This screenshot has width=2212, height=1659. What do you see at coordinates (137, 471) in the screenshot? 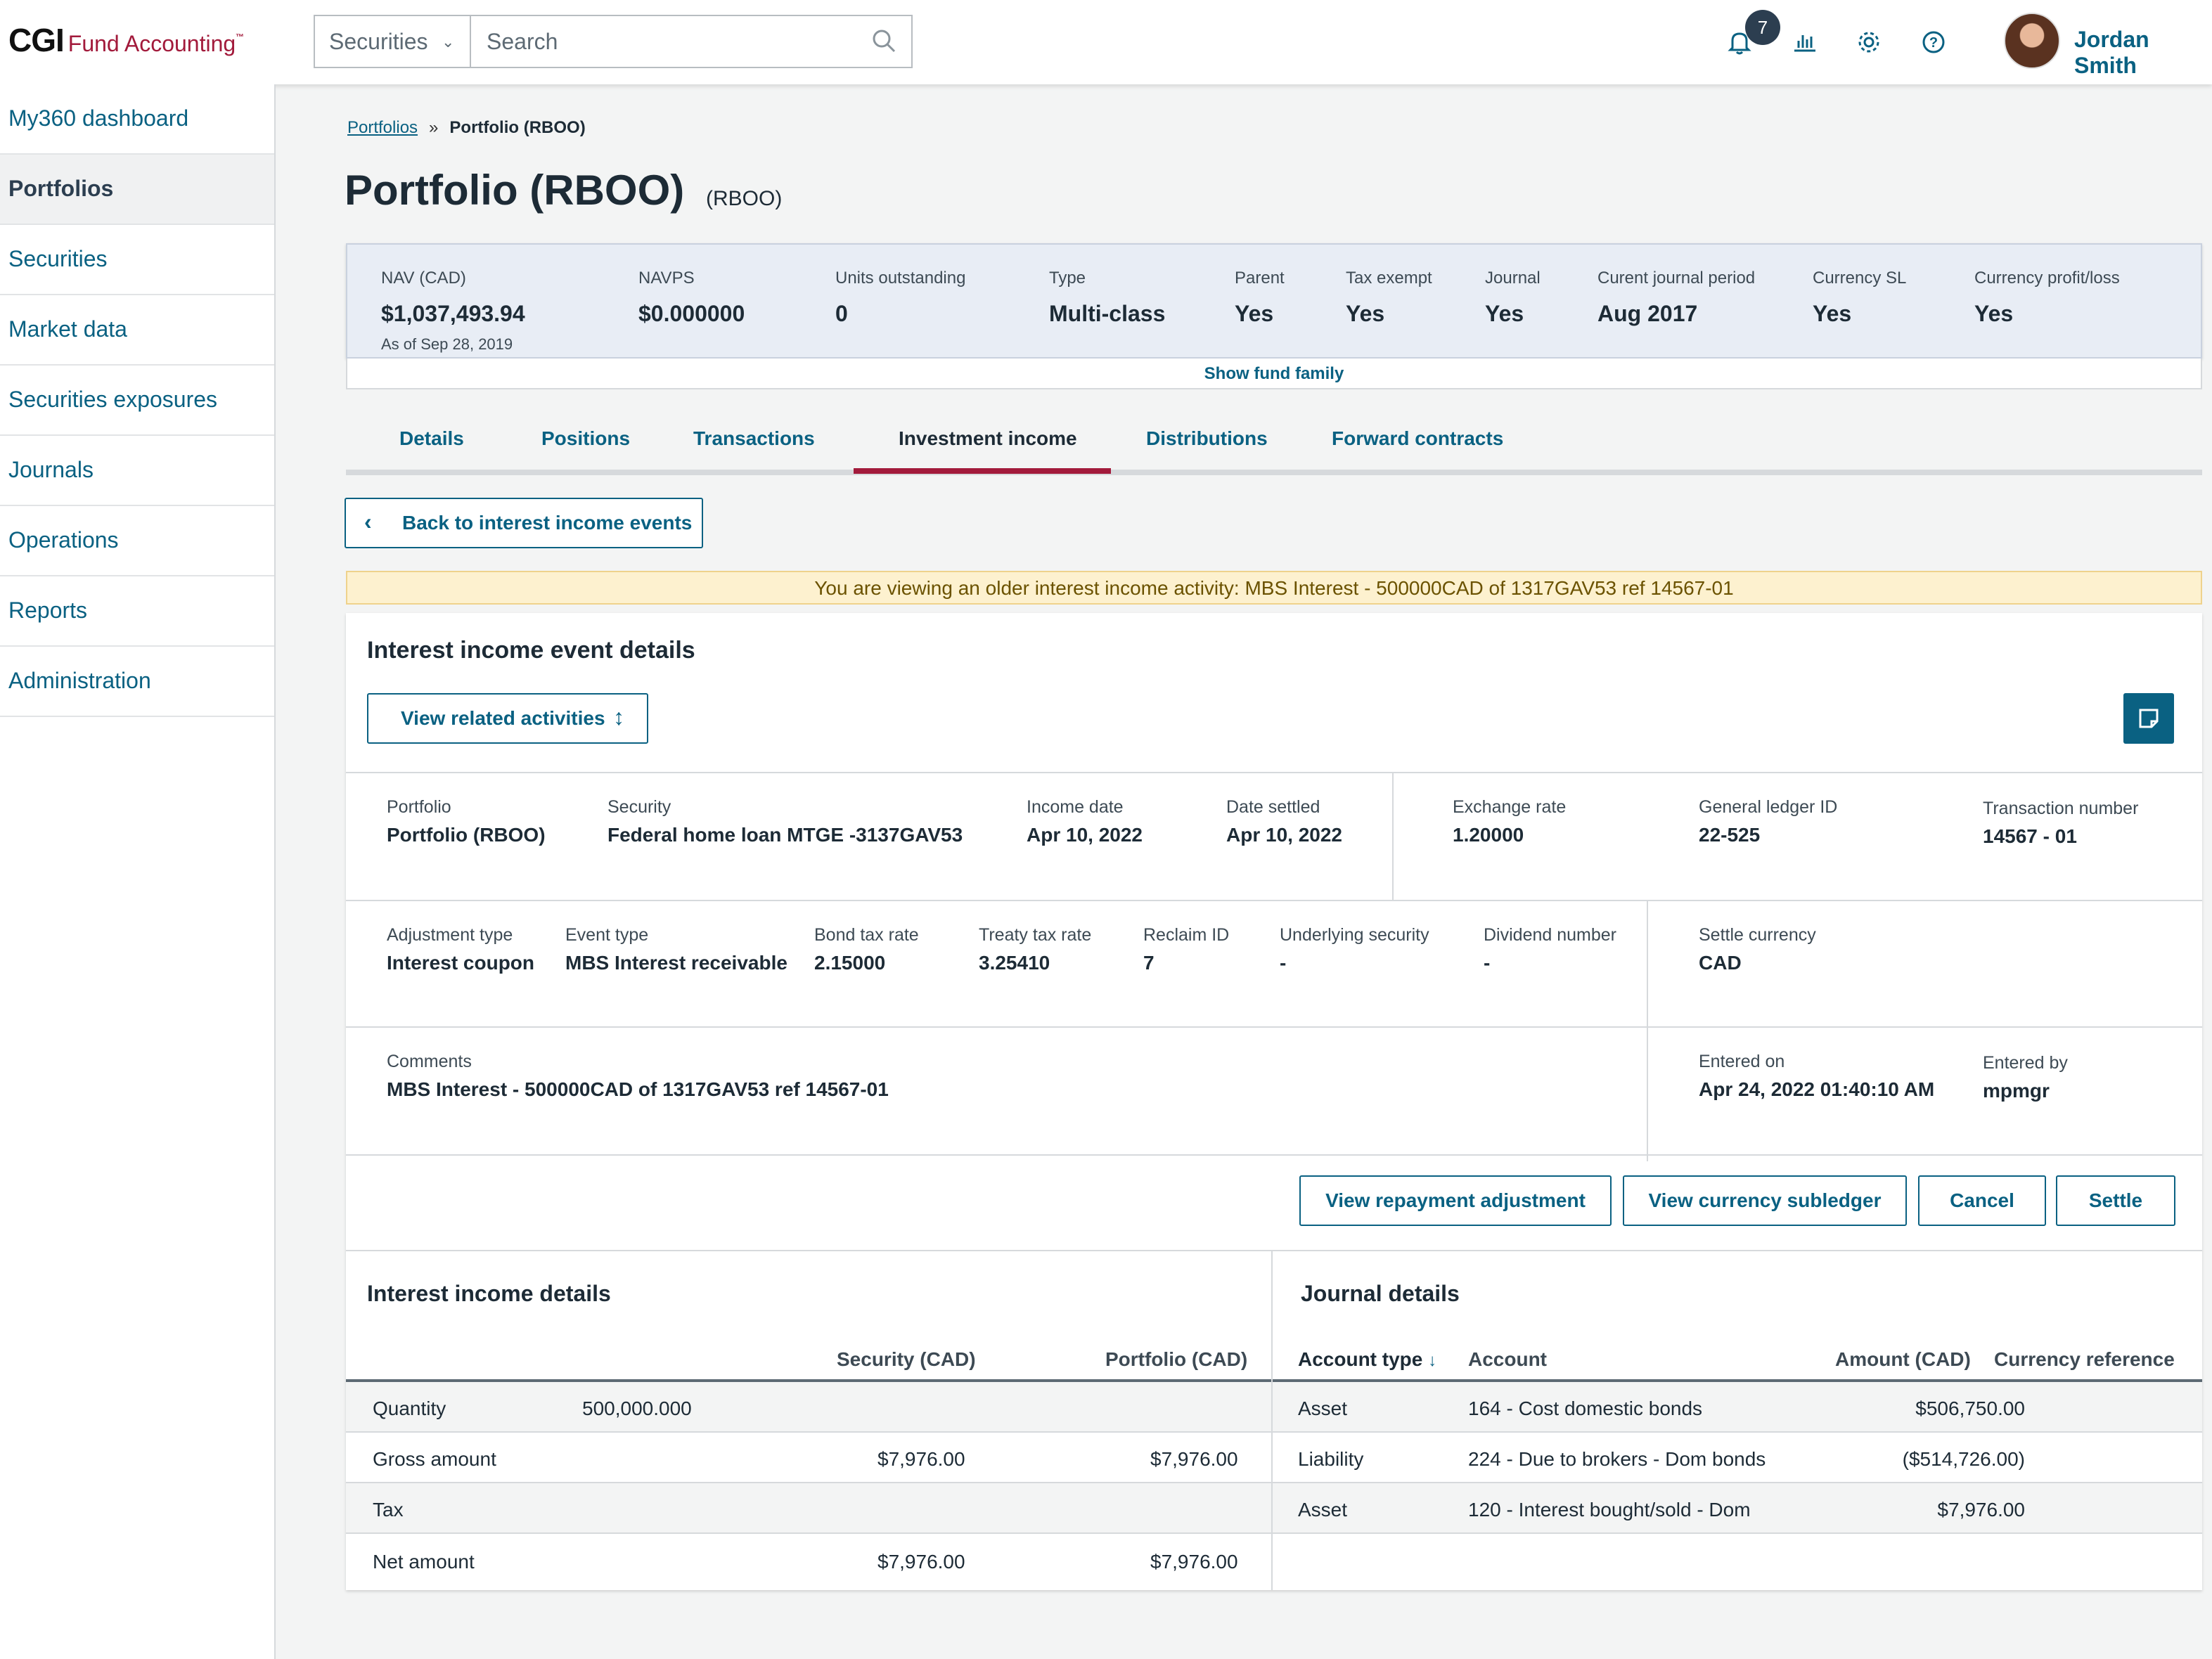
I see `sidebar-item-journals: Journals` at bounding box center [137, 471].